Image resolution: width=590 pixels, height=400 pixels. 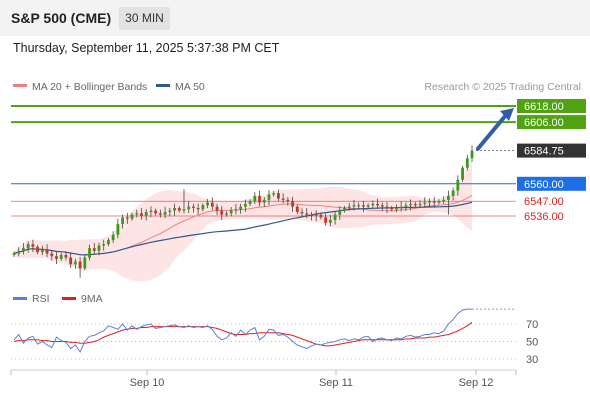 What do you see at coordinates (532, 325) in the screenshot?
I see `rsi-tick-label: 70` at bounding box center [532, 325].